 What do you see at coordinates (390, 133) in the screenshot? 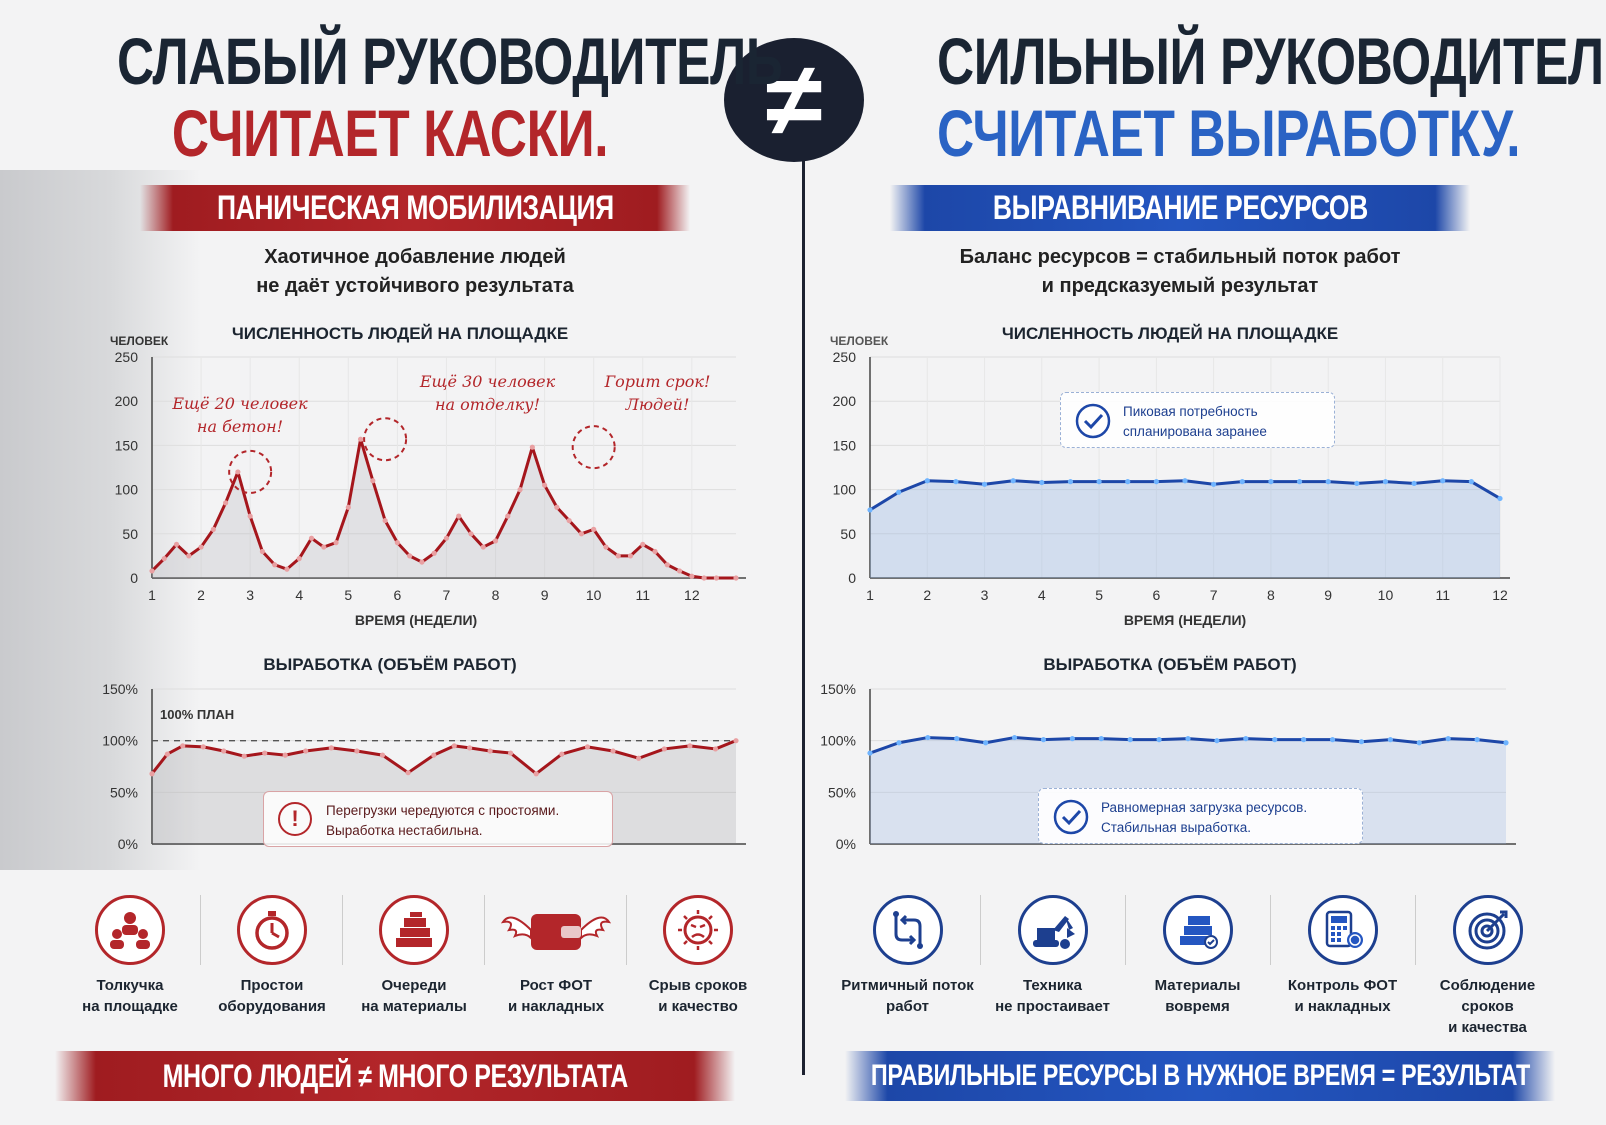
I see `left-title-line2: СЧИТАЕТ КАСКИ.` at bounding box center [390, 133].